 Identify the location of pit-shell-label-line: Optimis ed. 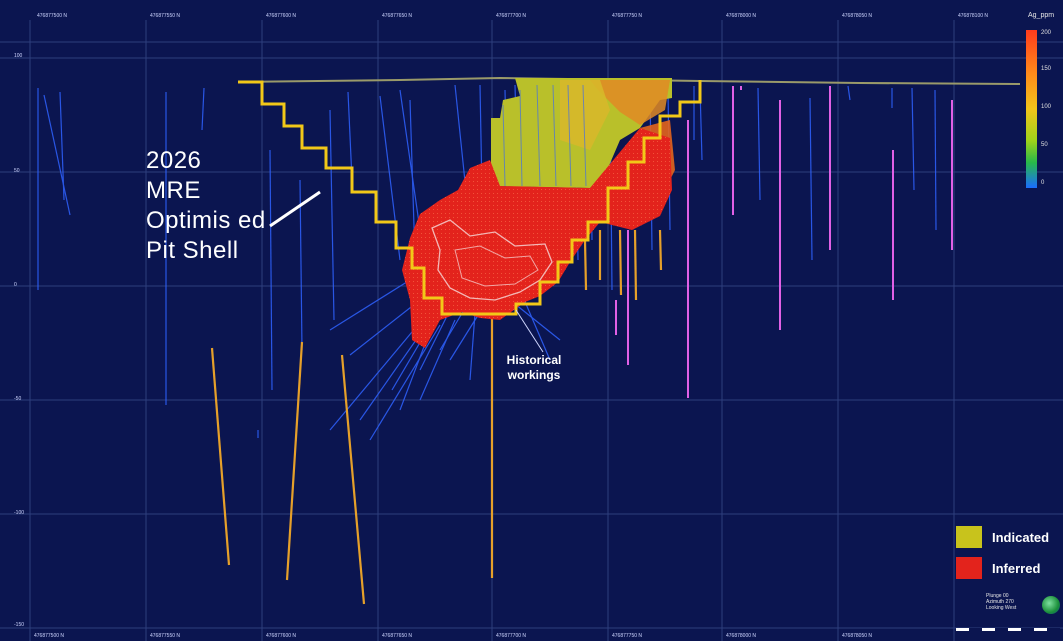
(206, 220).